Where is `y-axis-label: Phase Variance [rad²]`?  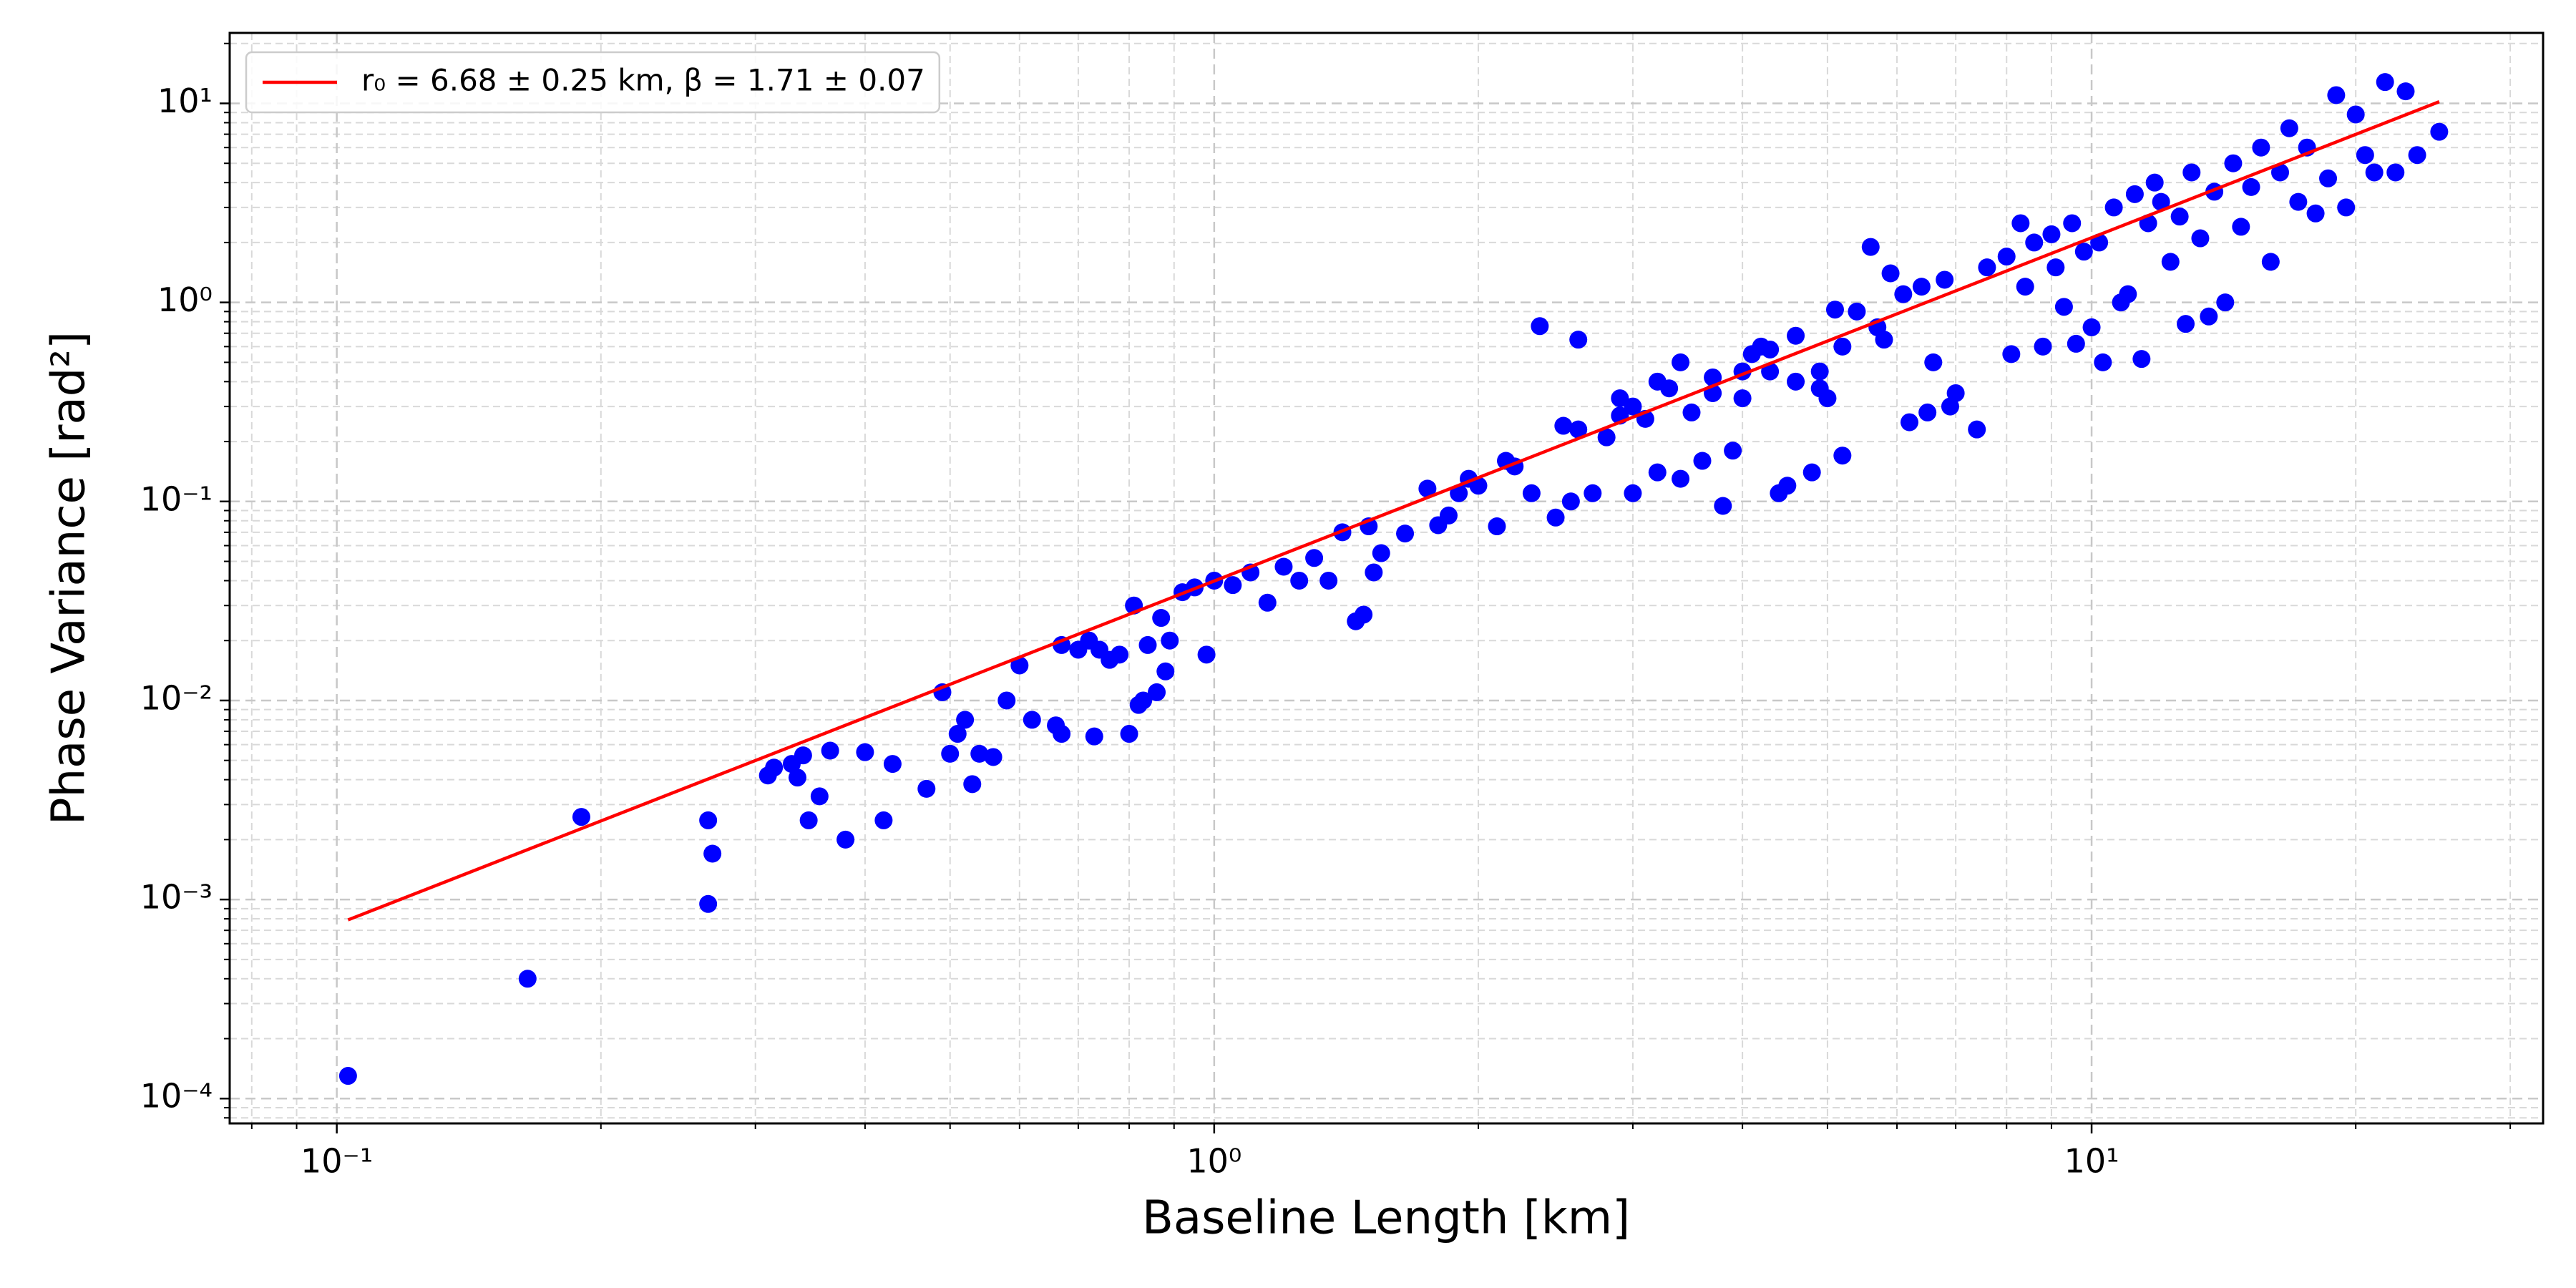 y-axis-label: Phase Variance [rad²] is located at coordinates (69, 578).